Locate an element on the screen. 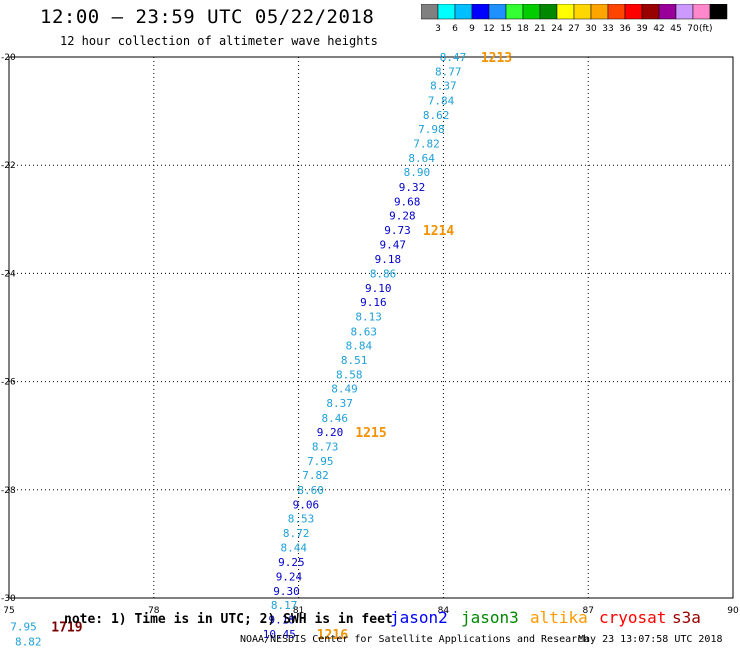 This screenshot has height=650, width=740. legend-label: 3 is located at coordinates (438, 29).